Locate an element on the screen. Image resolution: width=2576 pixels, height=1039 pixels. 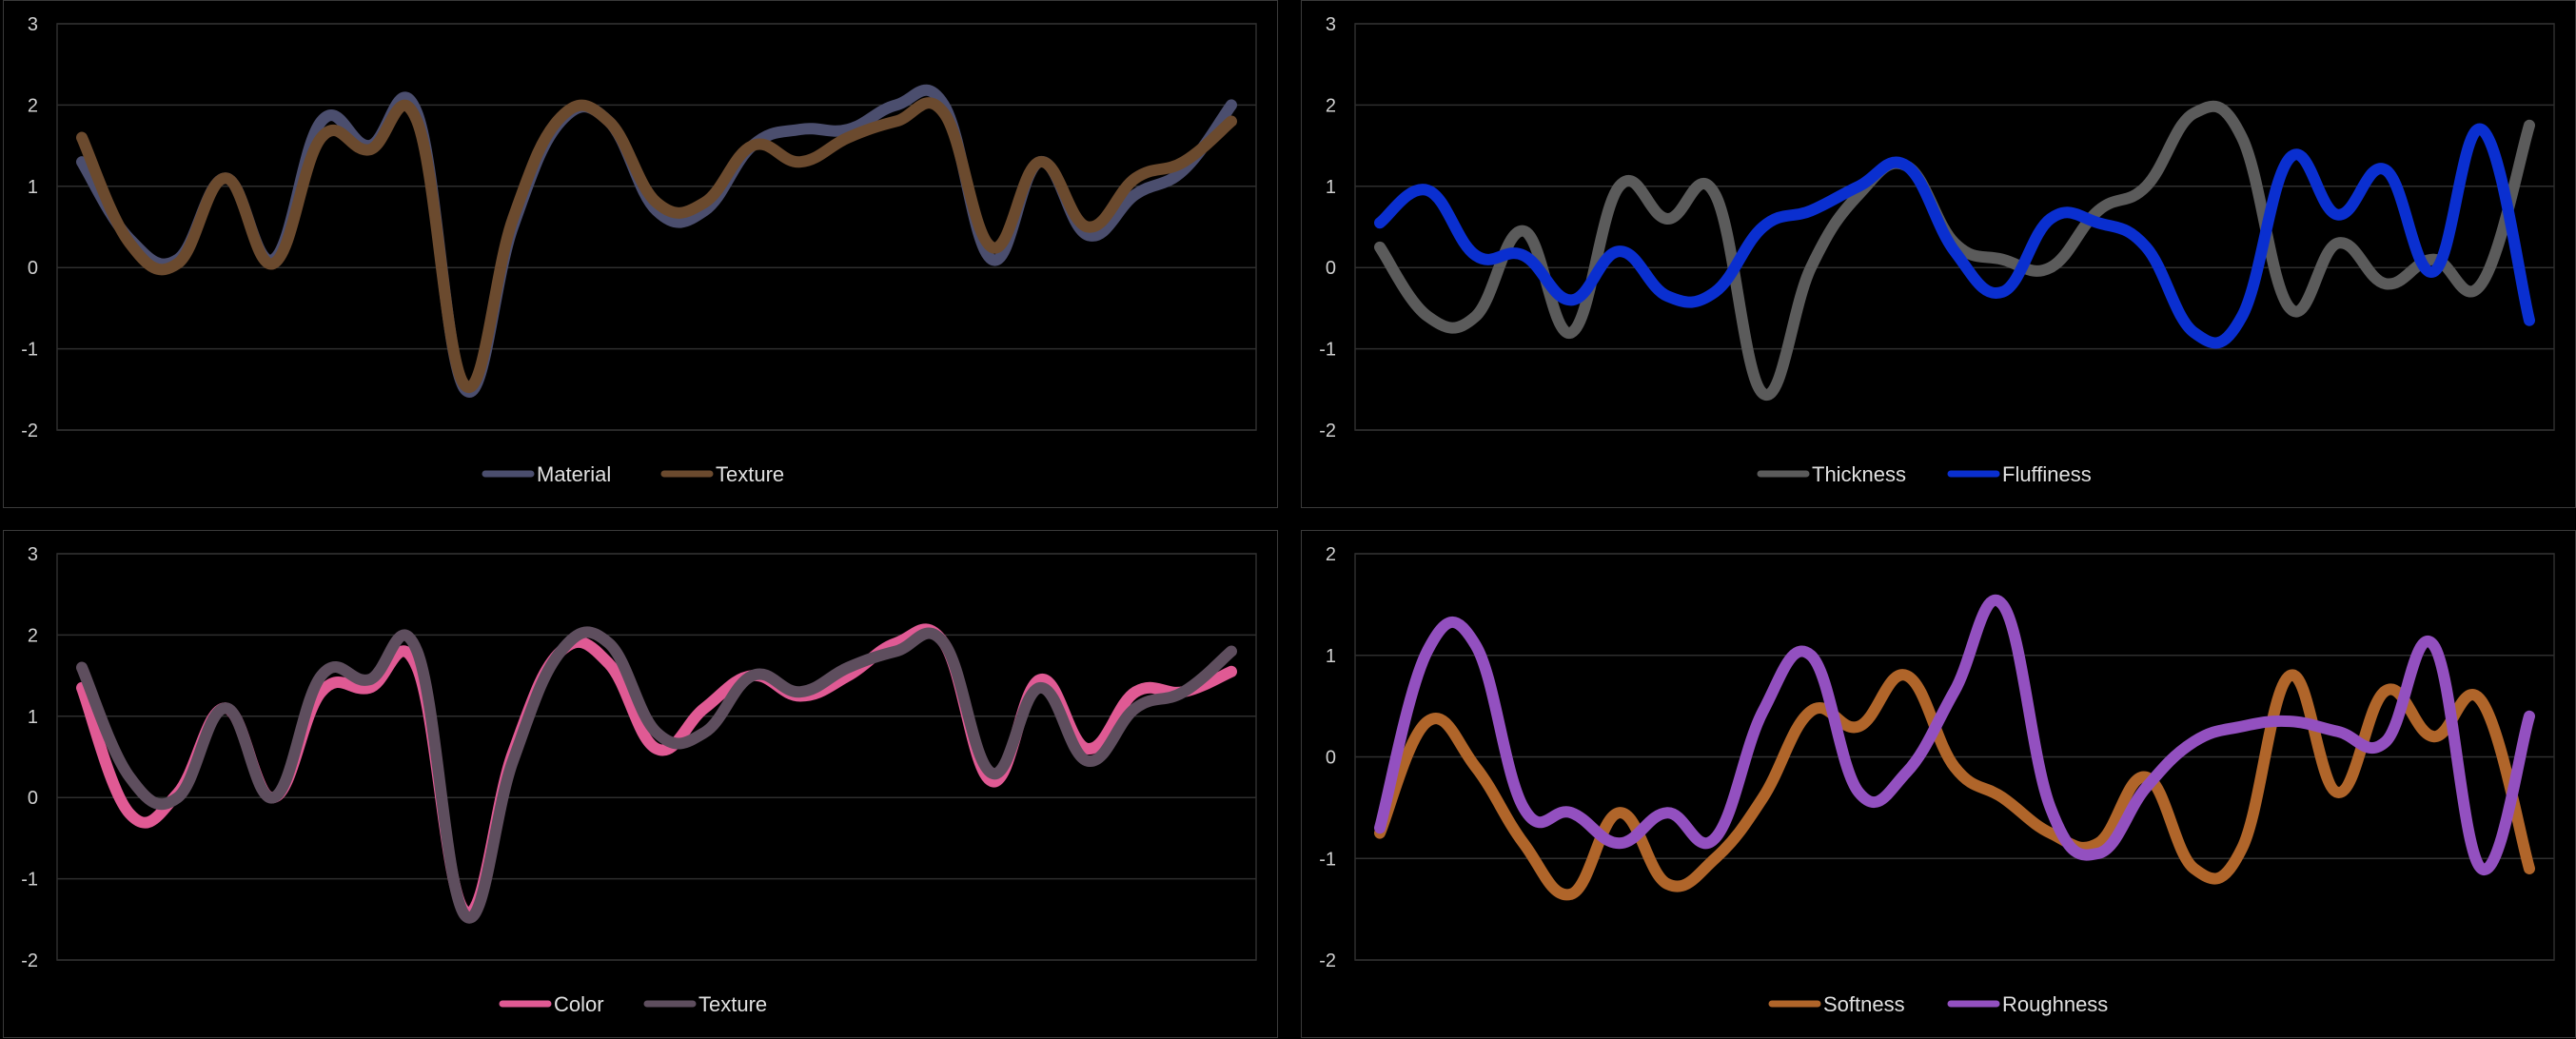
legend-label-thickness: Thickness is located at coordinates (1859, 474).